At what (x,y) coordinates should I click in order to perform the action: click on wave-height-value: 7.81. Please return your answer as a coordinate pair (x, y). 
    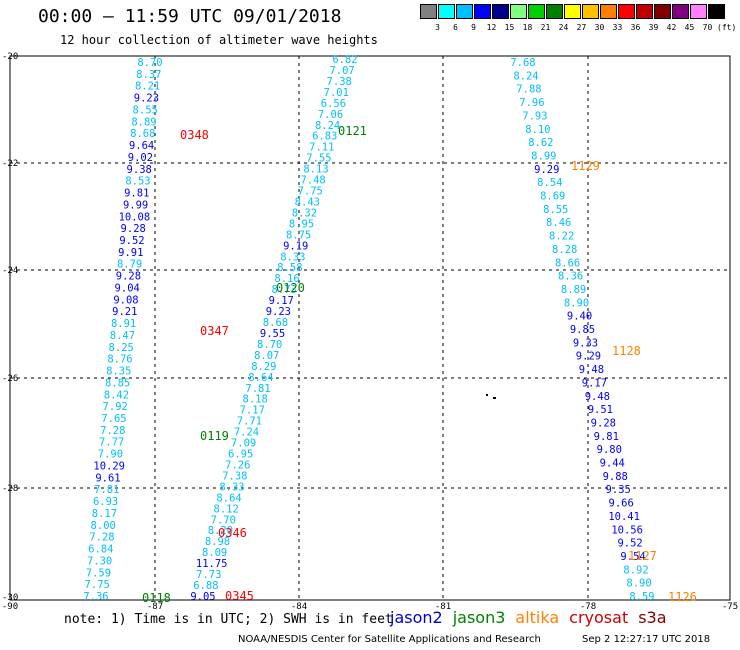
    Looking at the image, I should click on (106, 490).